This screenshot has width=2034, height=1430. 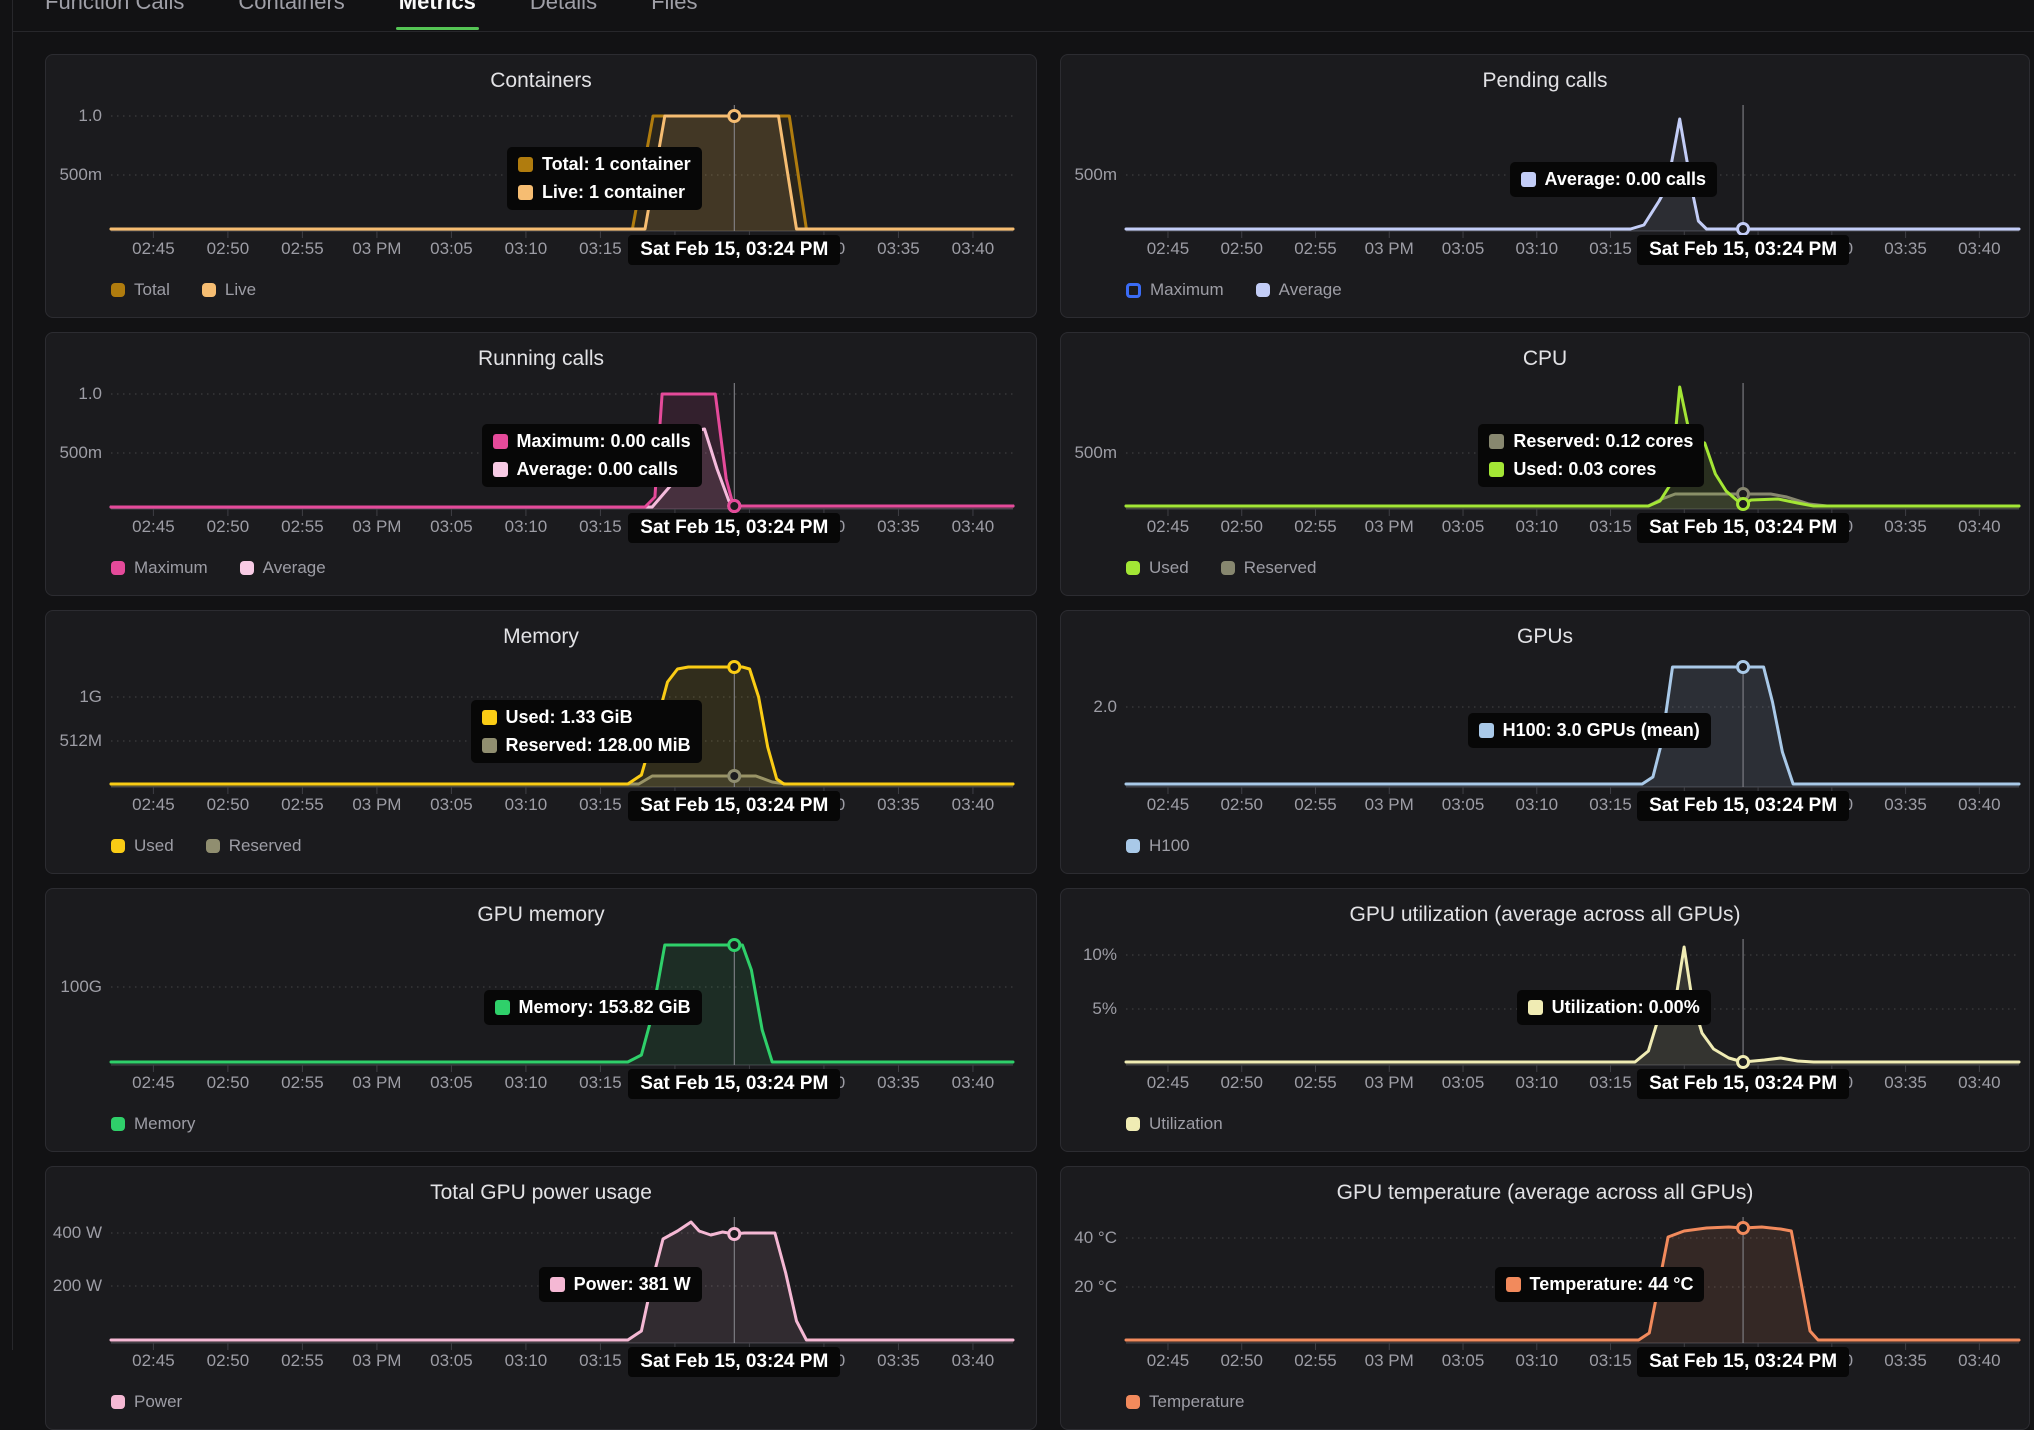 I want to click on series-tooltip: Used: 1.33 GiB Reserved: 128.00 MiB, so click(x=586, y=731).